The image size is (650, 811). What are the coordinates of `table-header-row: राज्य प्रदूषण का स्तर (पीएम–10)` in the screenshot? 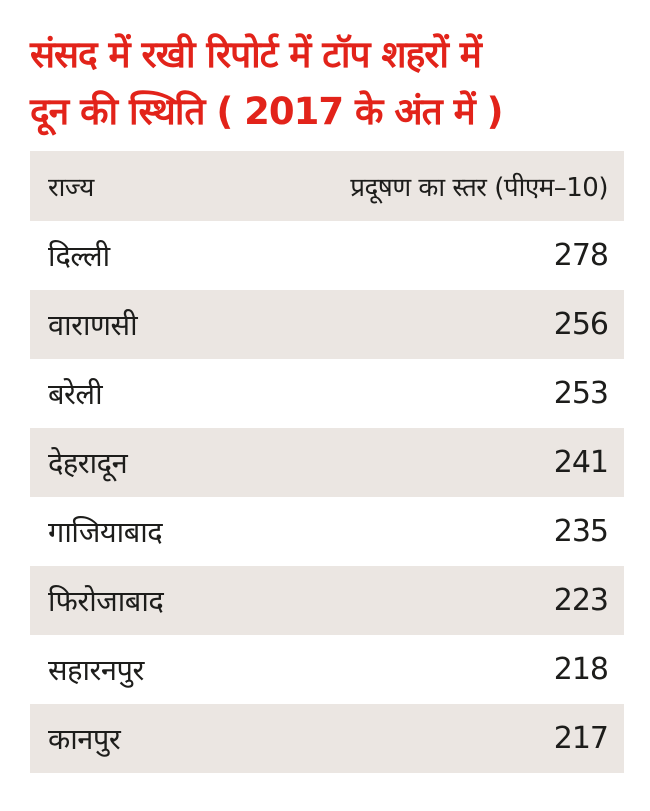 It's located at (327, 186).